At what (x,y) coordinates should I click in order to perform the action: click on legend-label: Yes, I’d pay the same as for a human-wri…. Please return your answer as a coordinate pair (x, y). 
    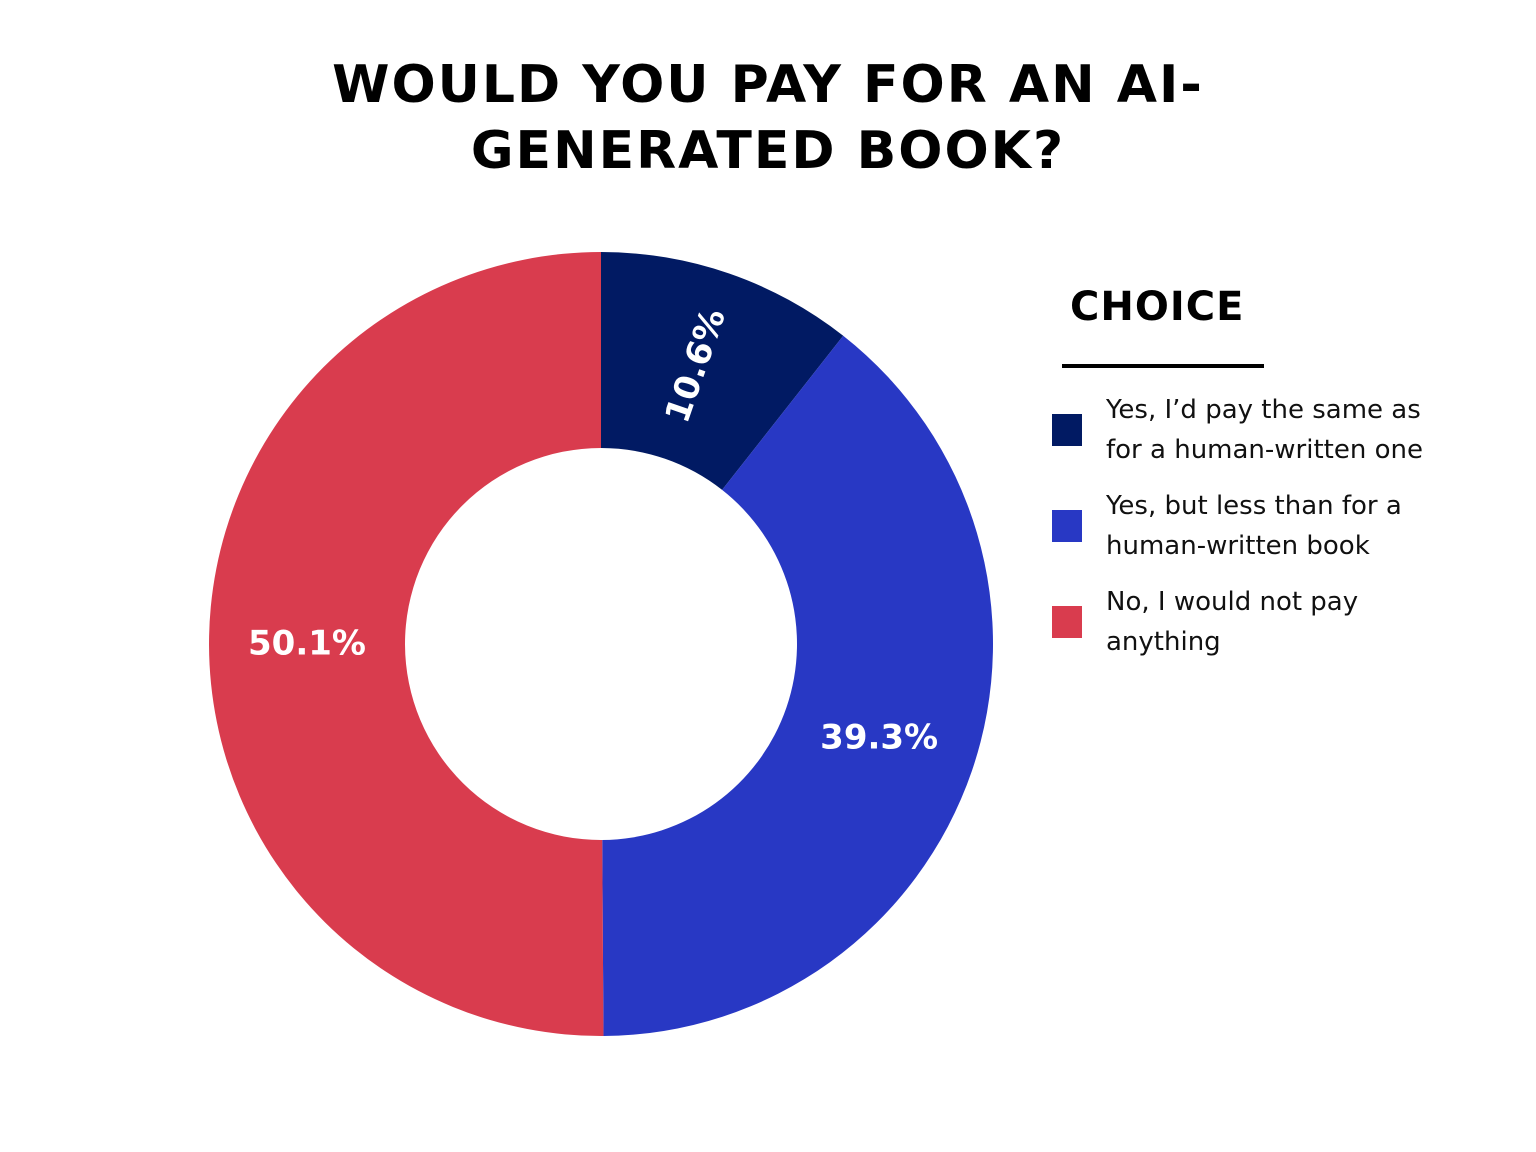
    Looking at the image, I should click on (1264, 430).